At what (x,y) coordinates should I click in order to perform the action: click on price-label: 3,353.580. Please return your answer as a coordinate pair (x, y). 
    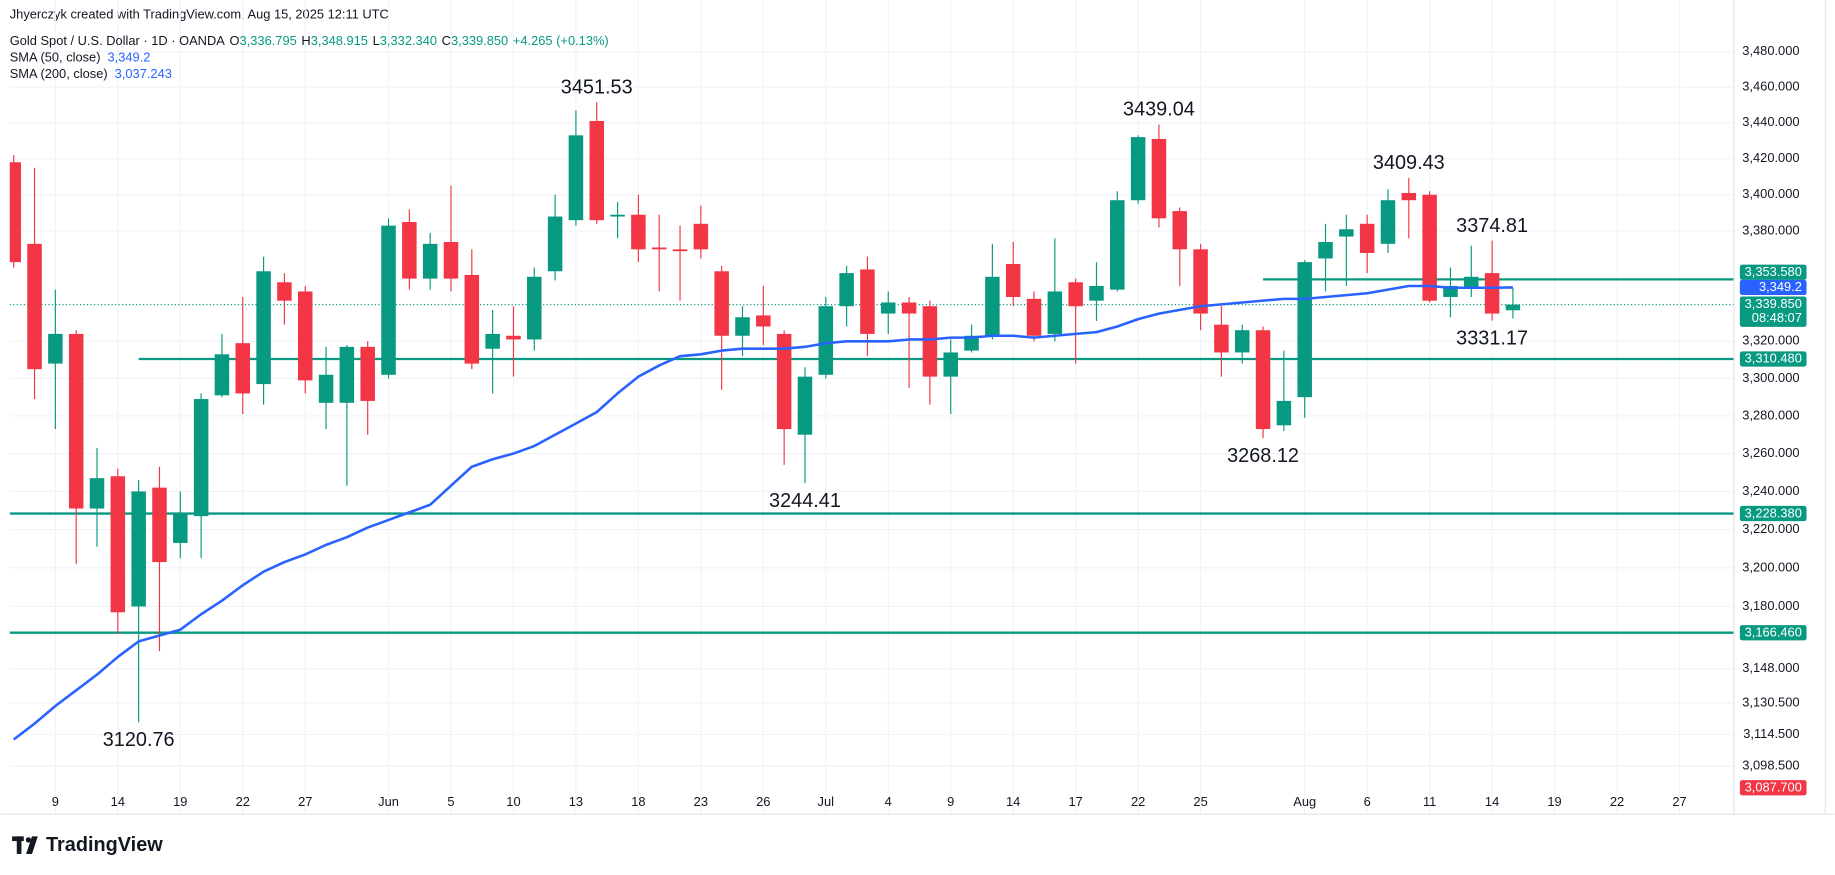
    Looking at the image, I should click on (1773, 271).